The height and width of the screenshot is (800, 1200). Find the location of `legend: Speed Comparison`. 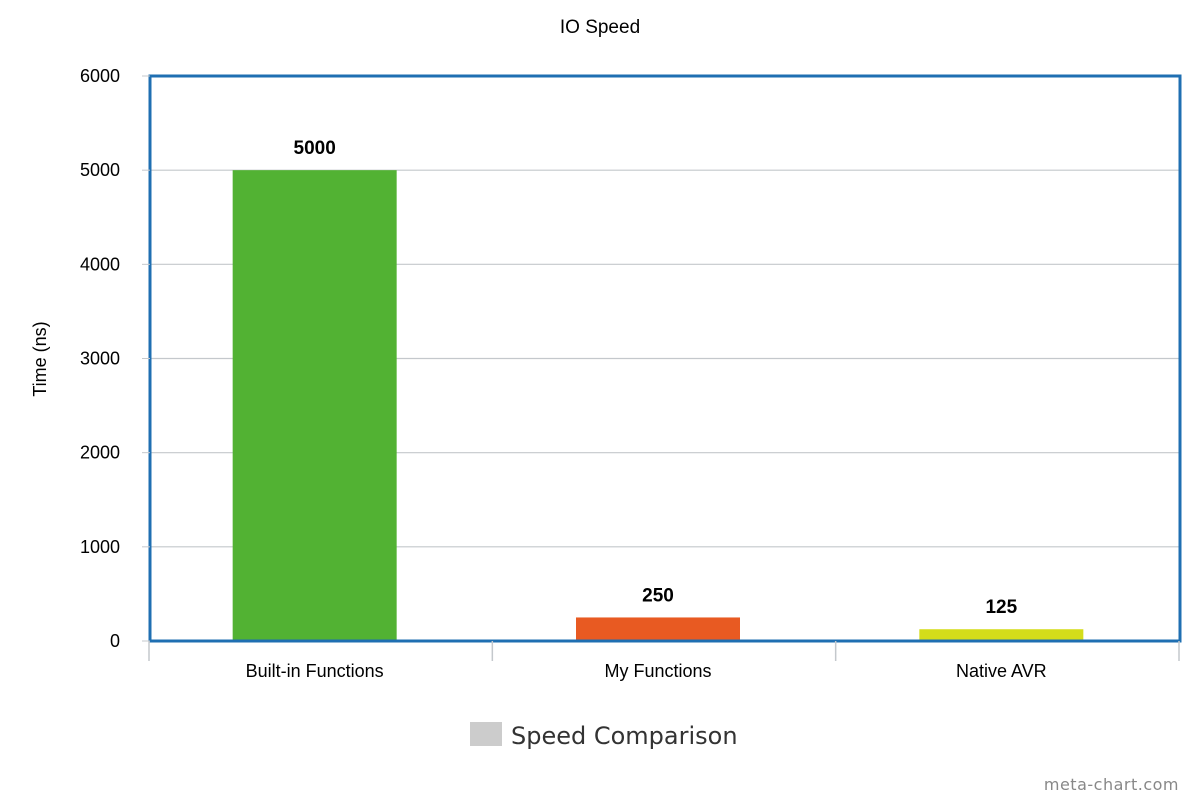

legend: Speed Comparison is located at coordinates (604, 736).